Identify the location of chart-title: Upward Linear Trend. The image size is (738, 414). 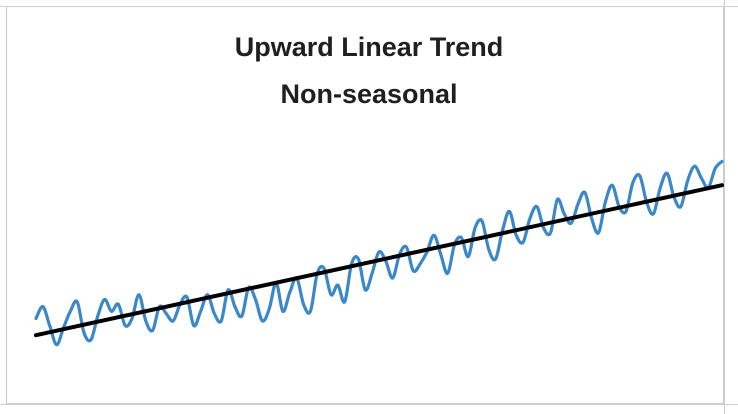
(369, 47).